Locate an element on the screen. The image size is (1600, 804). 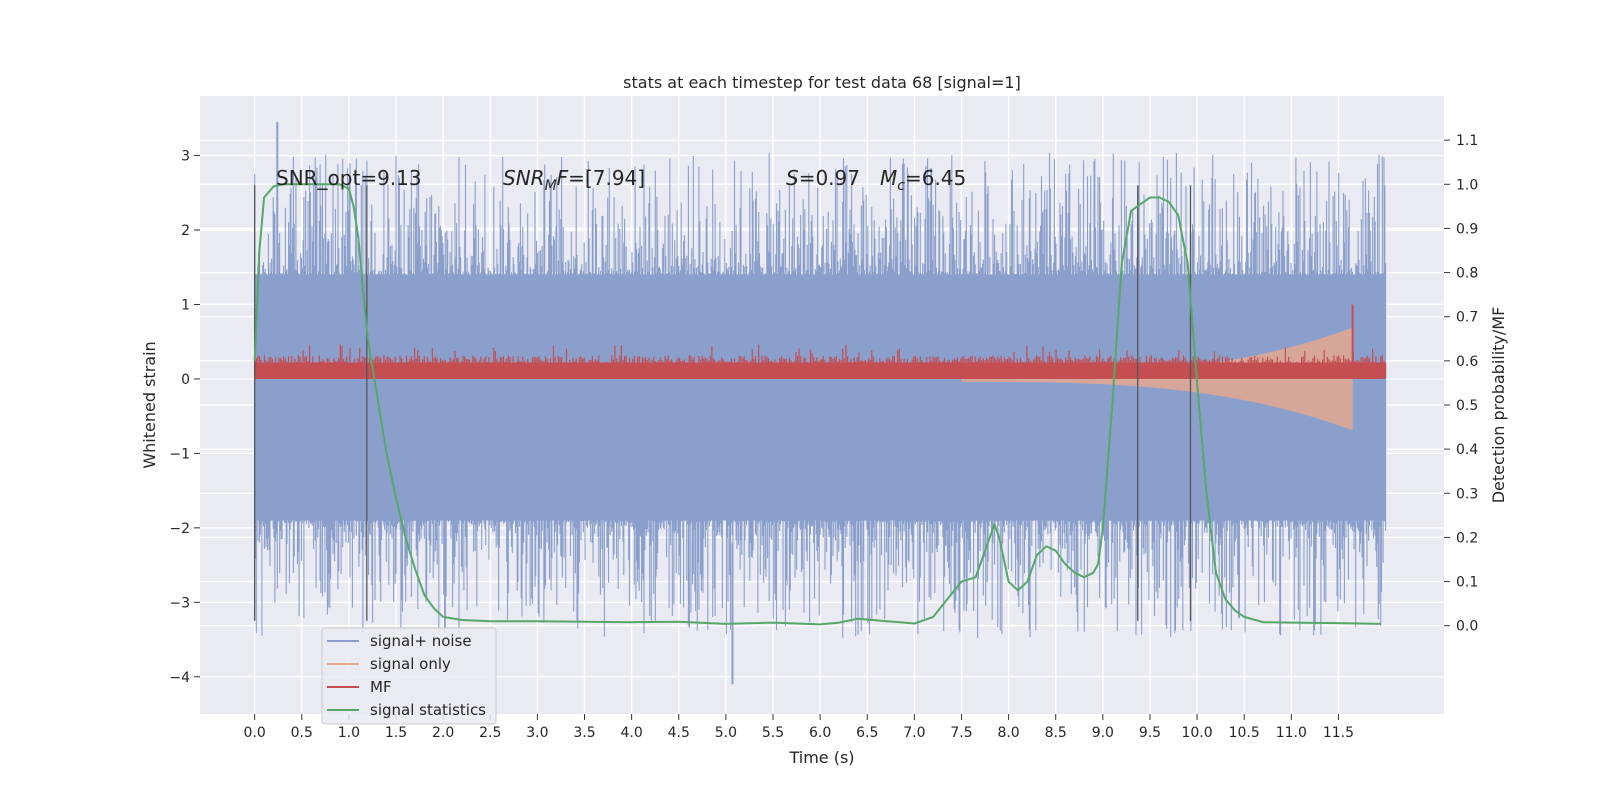
x-tick-label: 2.0 is located at coordinates (443, 733).